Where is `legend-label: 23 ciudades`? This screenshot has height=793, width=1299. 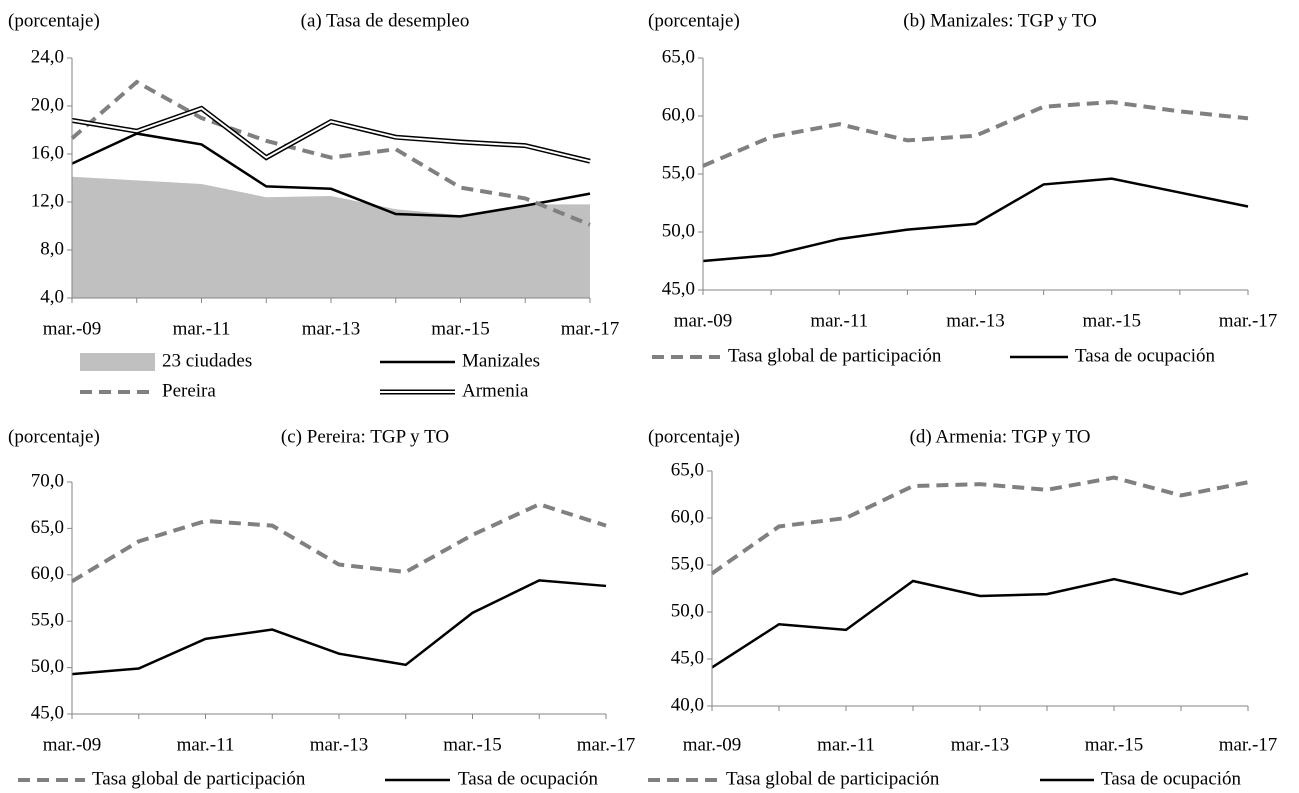 legend-label: 23 ciudades is located at coordinates (207, 360).